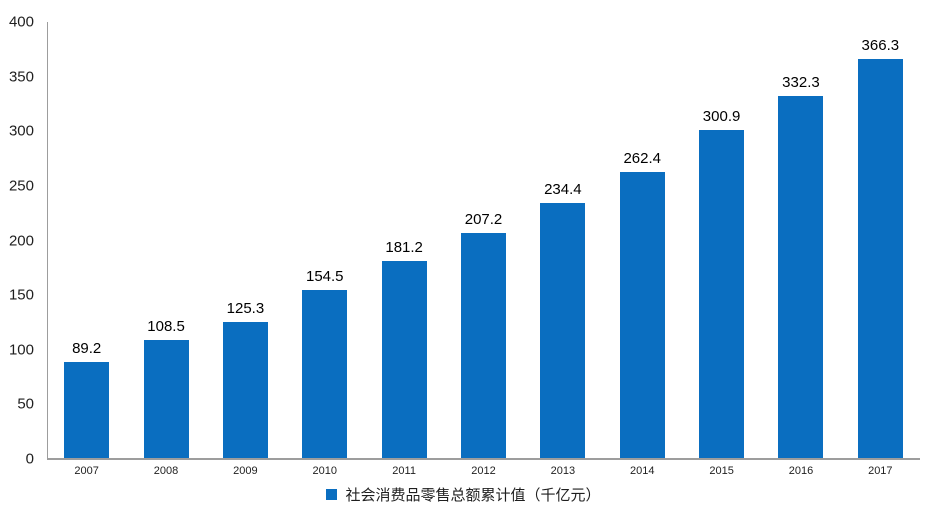 The width and height of the screenshot is (927, 515). What do you see at coordinates (166, 327) in the screenshot?
I see `data-label-2008: 108.5` at bounding box center [166, 327].